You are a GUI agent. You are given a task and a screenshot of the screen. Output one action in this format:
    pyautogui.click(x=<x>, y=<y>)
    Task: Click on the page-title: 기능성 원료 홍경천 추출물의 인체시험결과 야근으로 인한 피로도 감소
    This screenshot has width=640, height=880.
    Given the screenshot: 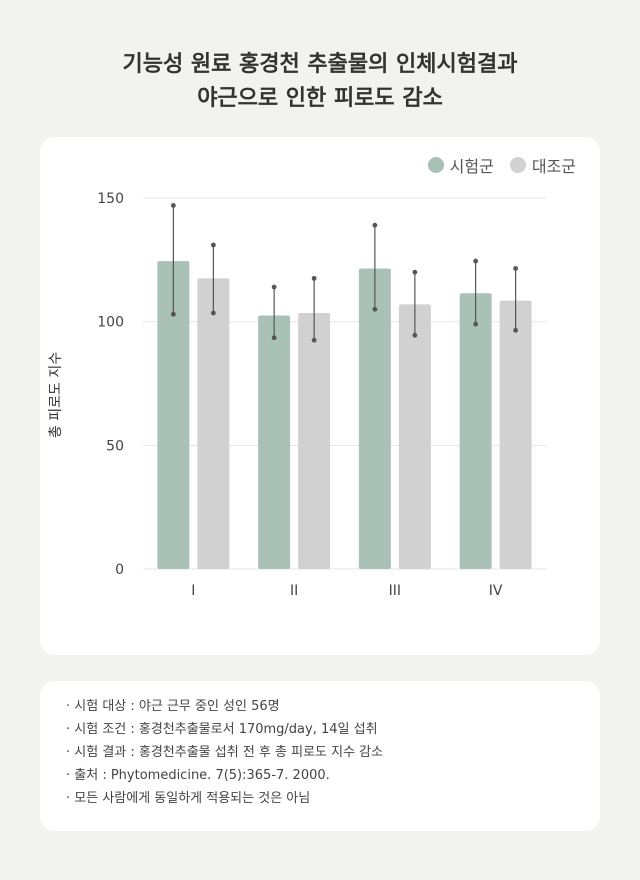 What is the action you would take?
    pyautogui.click(x=320, y=82)
    